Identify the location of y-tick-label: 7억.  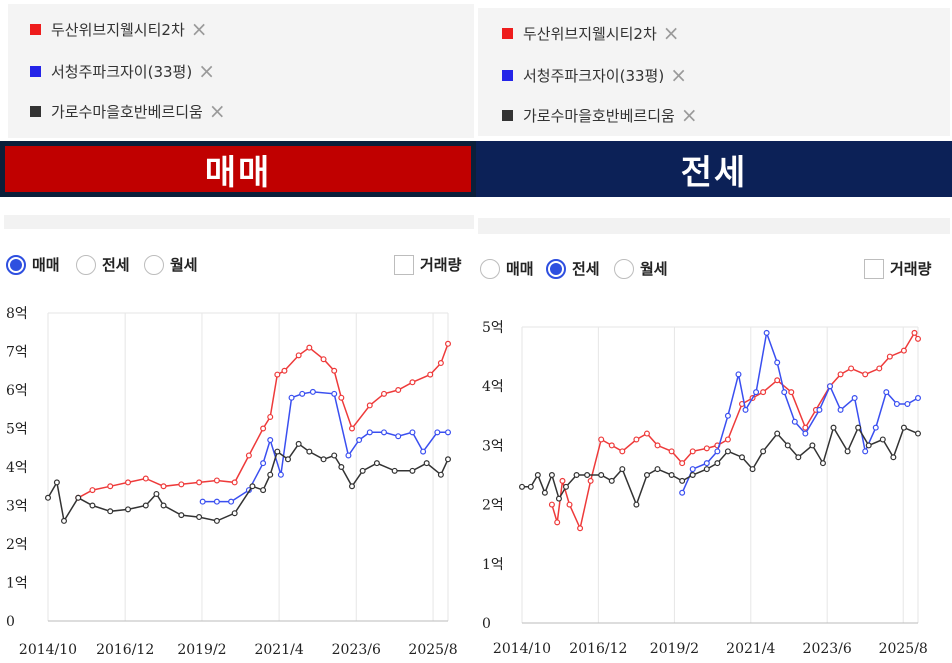
(17, 353).